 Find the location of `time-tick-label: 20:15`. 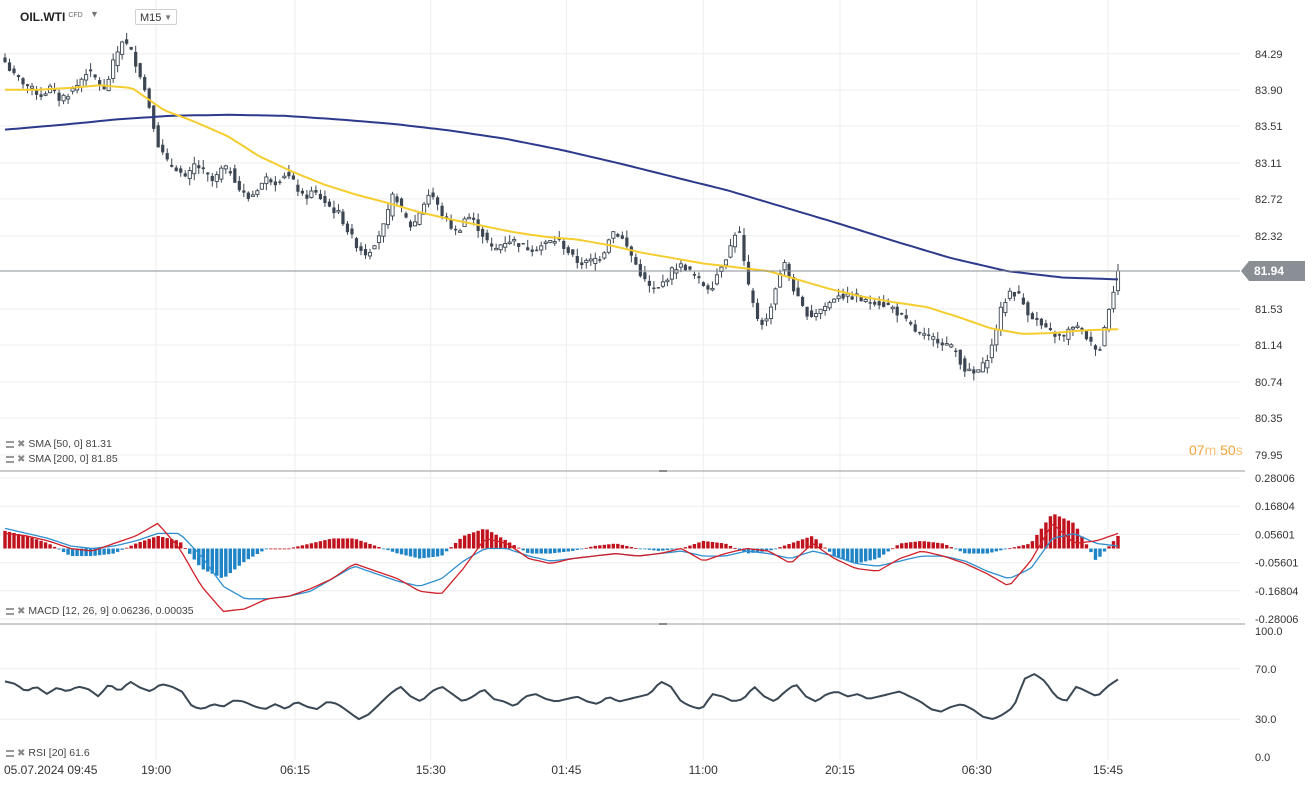

time-tick-label: 20:15 is located at coordinates (840, 770).